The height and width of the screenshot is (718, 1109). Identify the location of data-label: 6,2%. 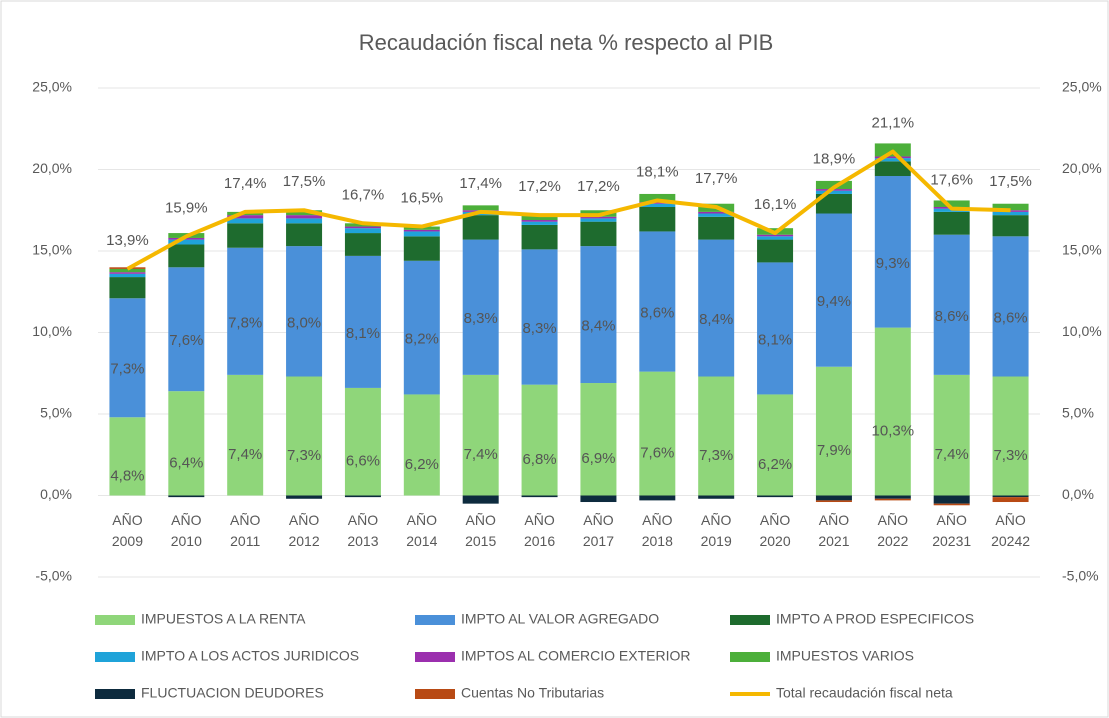
(775, 464).